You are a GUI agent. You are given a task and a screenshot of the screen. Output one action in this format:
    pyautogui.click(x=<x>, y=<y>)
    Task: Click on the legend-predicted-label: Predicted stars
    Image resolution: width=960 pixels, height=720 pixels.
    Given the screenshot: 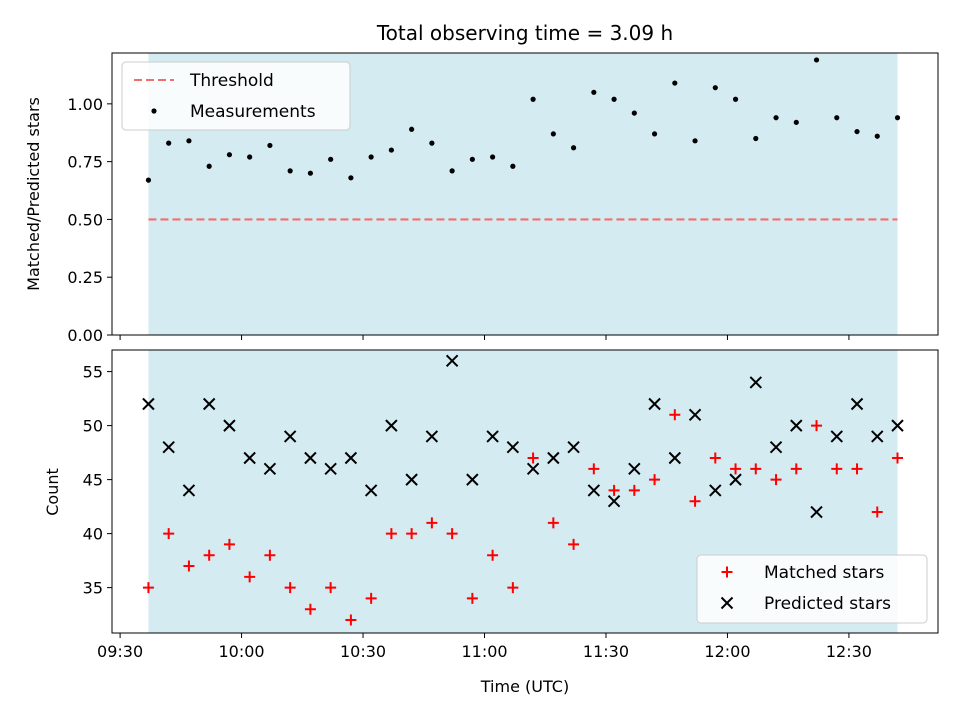 What is the action you would take?
    pyautogui.click(x=827, y=604)
    